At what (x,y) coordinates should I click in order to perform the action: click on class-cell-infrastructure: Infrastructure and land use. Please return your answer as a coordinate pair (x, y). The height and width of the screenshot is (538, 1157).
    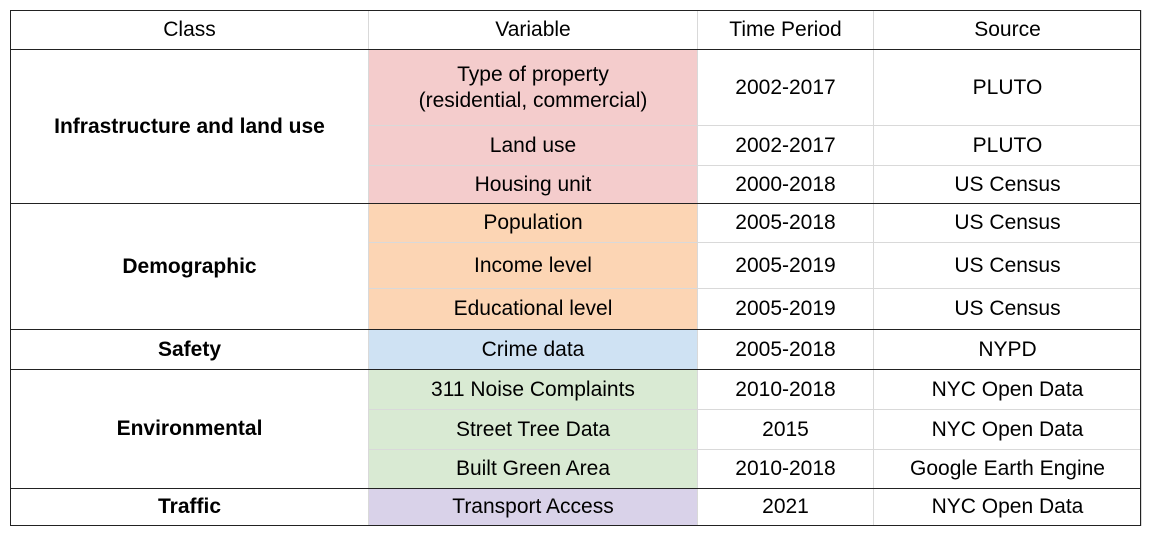
    Looking at the image, I should click on (189, 126).